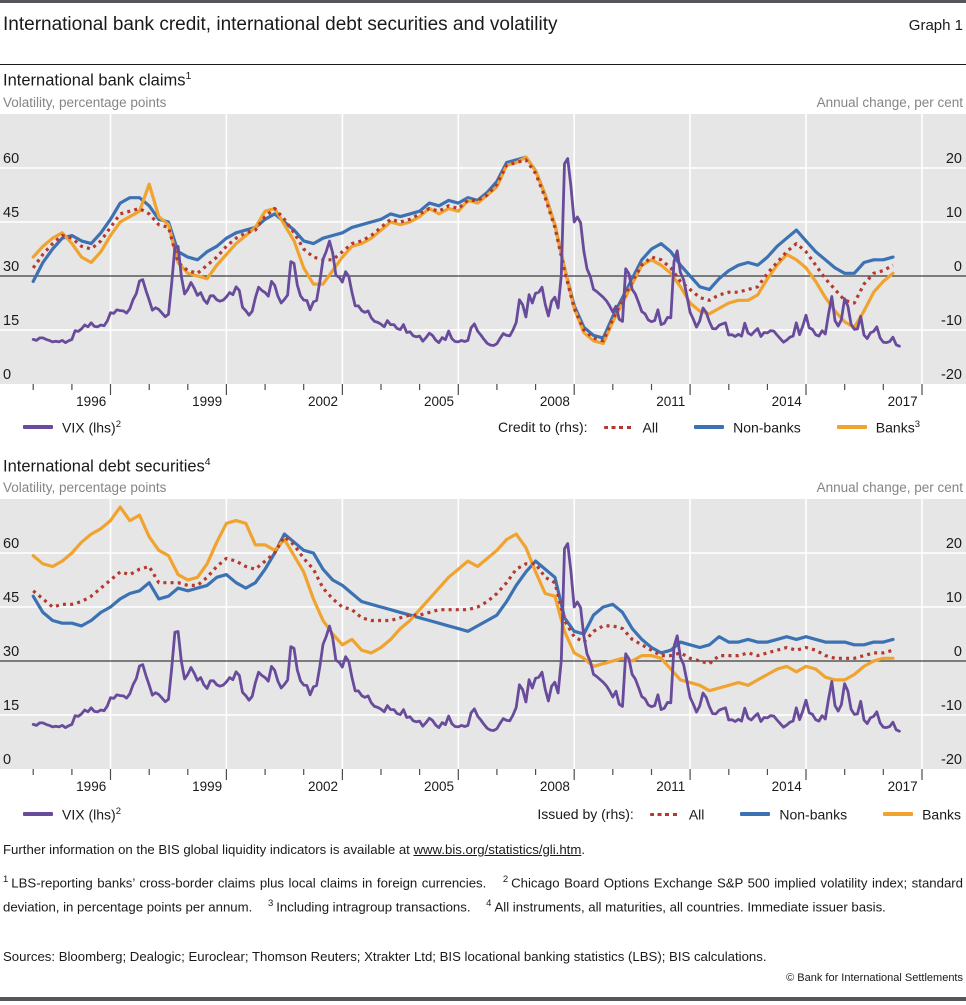 The image size is (966, 1005). Describe the element at coordinates (483, 64) in the screenshot. I see `title-divider` at that location.